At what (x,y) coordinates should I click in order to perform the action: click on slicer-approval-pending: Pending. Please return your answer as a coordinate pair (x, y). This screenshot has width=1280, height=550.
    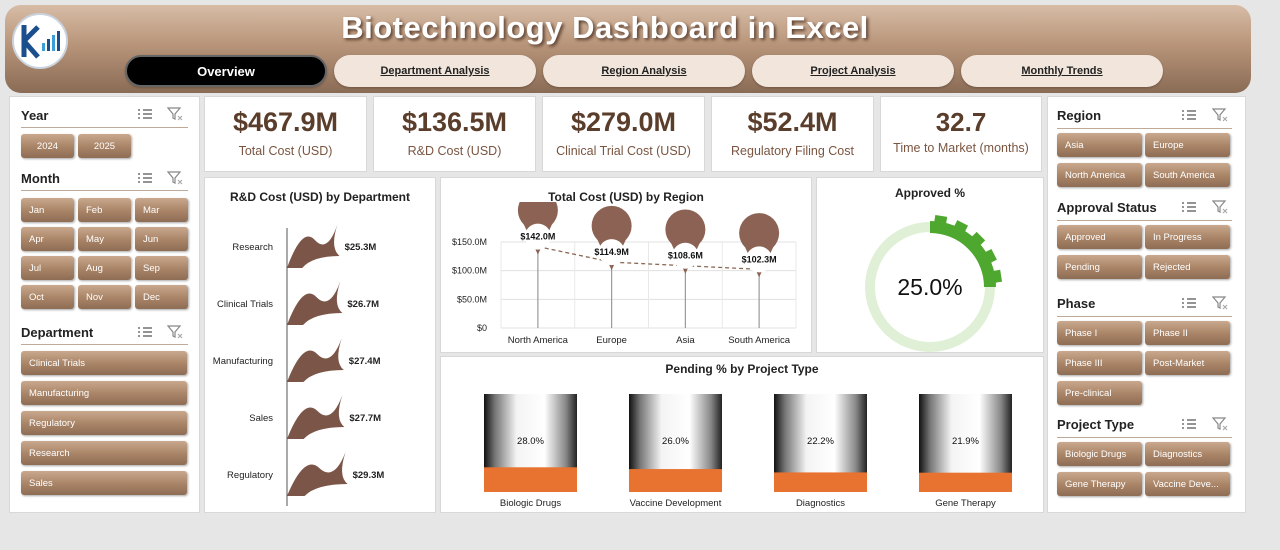
    Looking at the image, I should click on (1099, 267).